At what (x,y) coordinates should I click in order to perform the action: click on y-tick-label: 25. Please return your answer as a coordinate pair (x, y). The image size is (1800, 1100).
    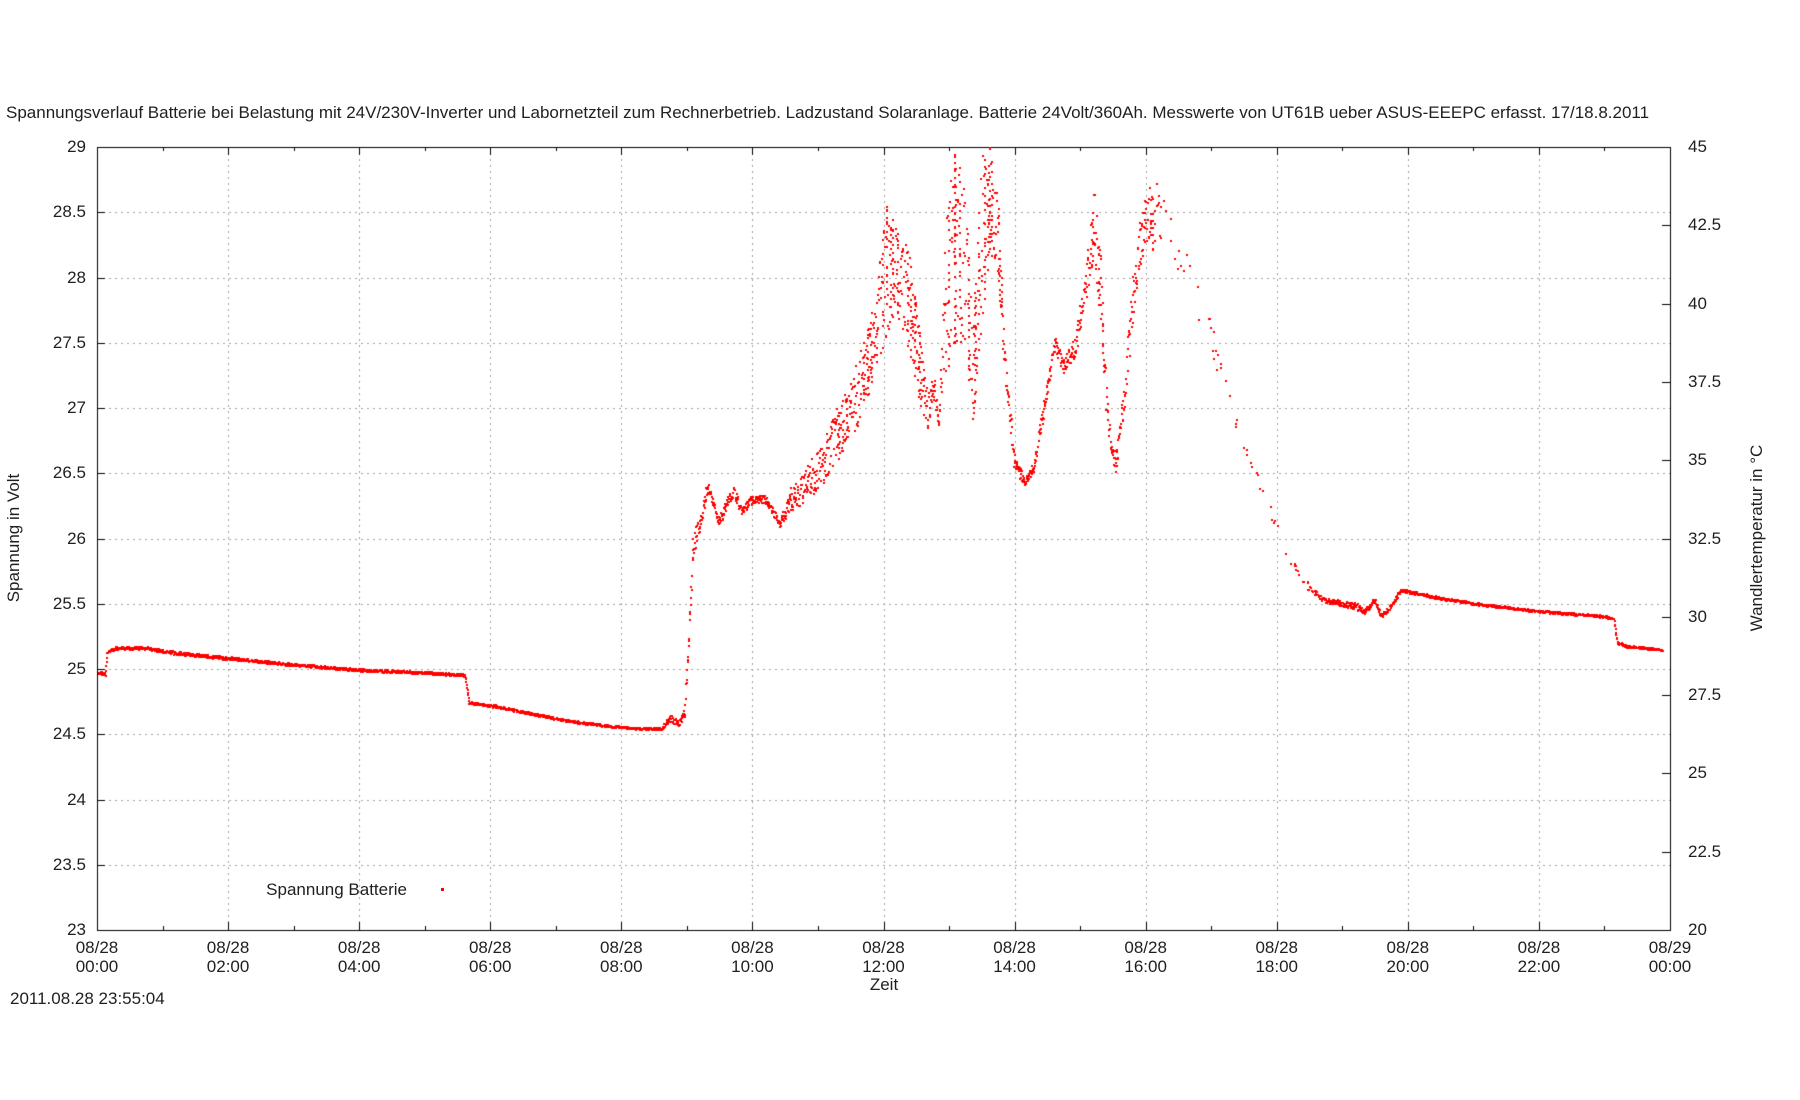
    Looking at the image, I should click on (76, 668).